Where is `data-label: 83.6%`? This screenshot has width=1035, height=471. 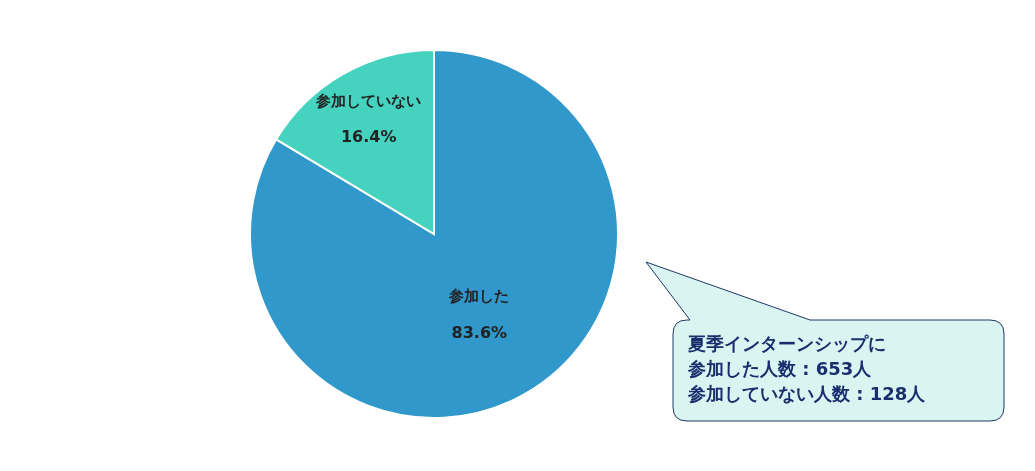
data-label: 83.6% is located at coordinates (479, 332).